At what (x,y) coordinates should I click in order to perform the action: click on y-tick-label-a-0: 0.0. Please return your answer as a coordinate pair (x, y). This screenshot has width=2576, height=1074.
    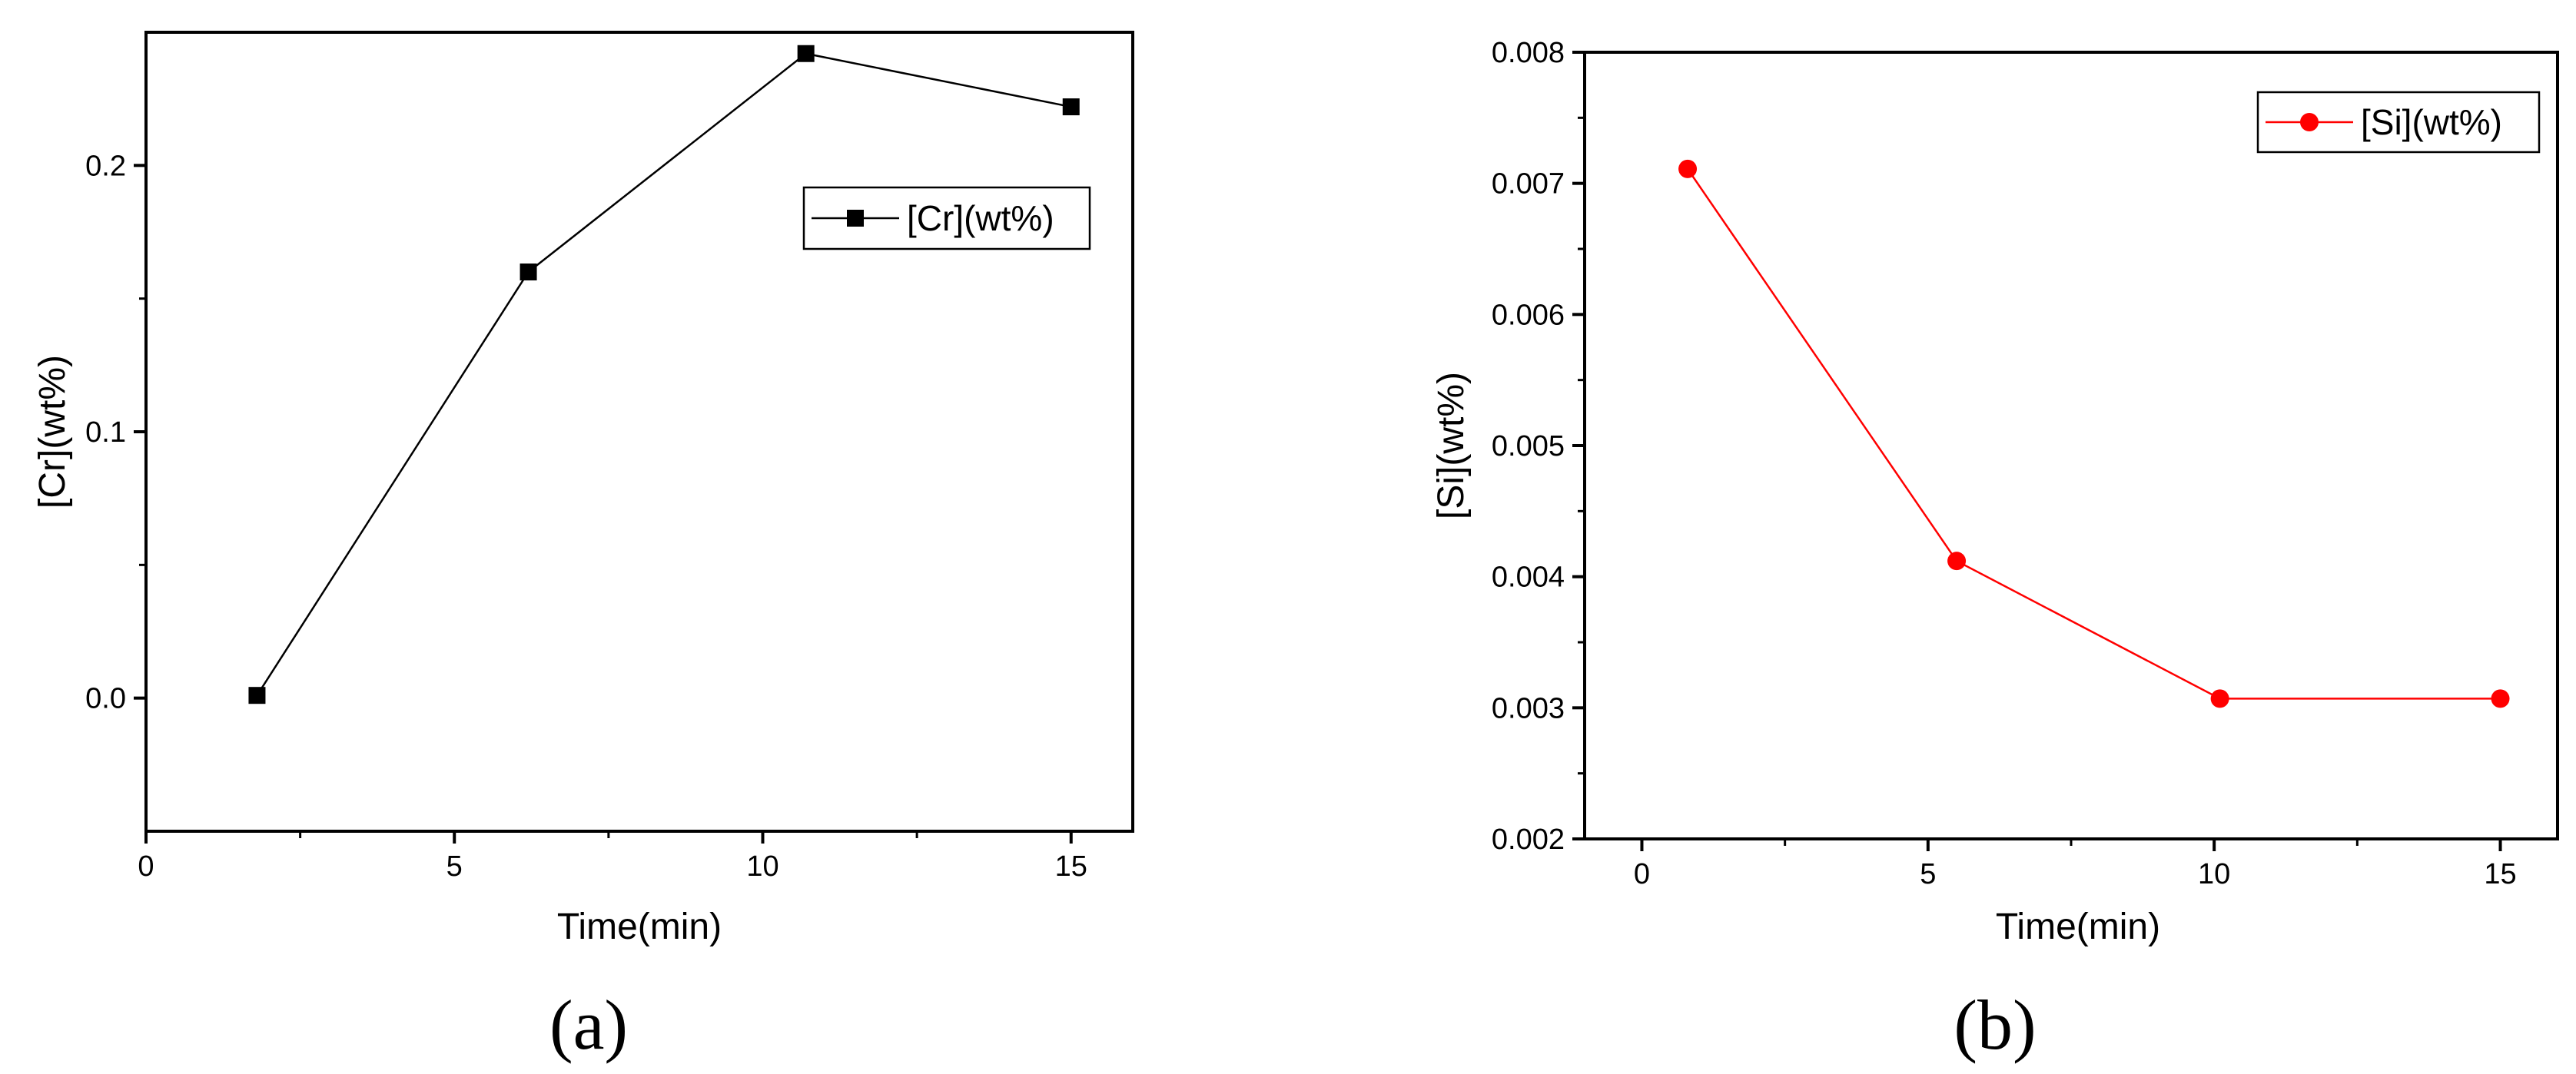
    Looking at the image, I should click on (105, 699).